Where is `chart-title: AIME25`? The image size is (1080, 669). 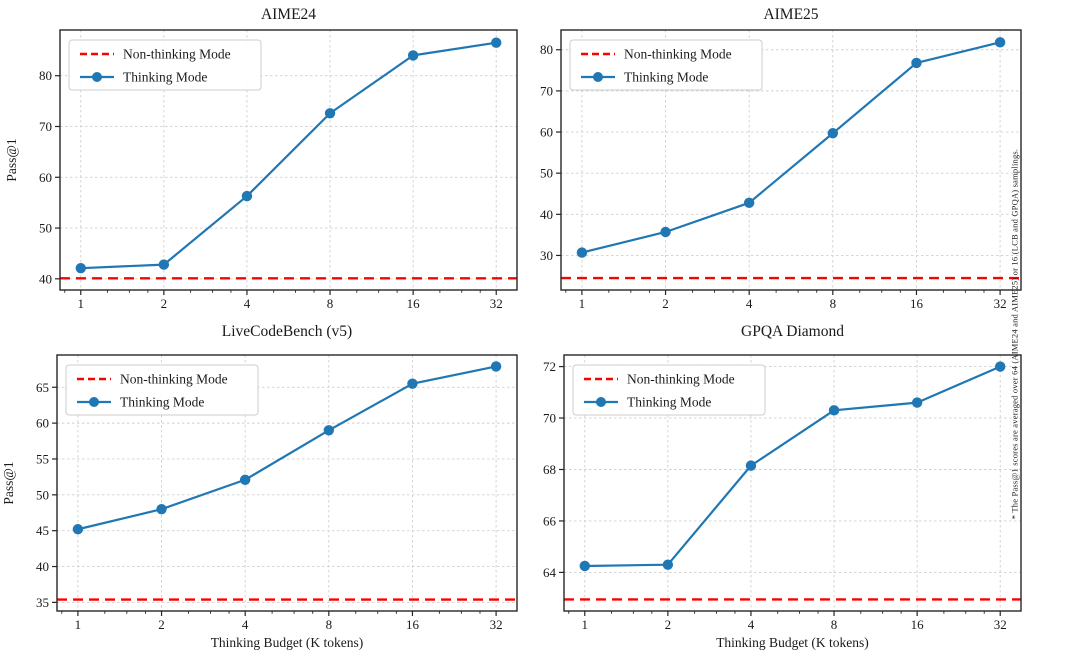
chart-title: AIME25 is located at coordinates (790, 14).